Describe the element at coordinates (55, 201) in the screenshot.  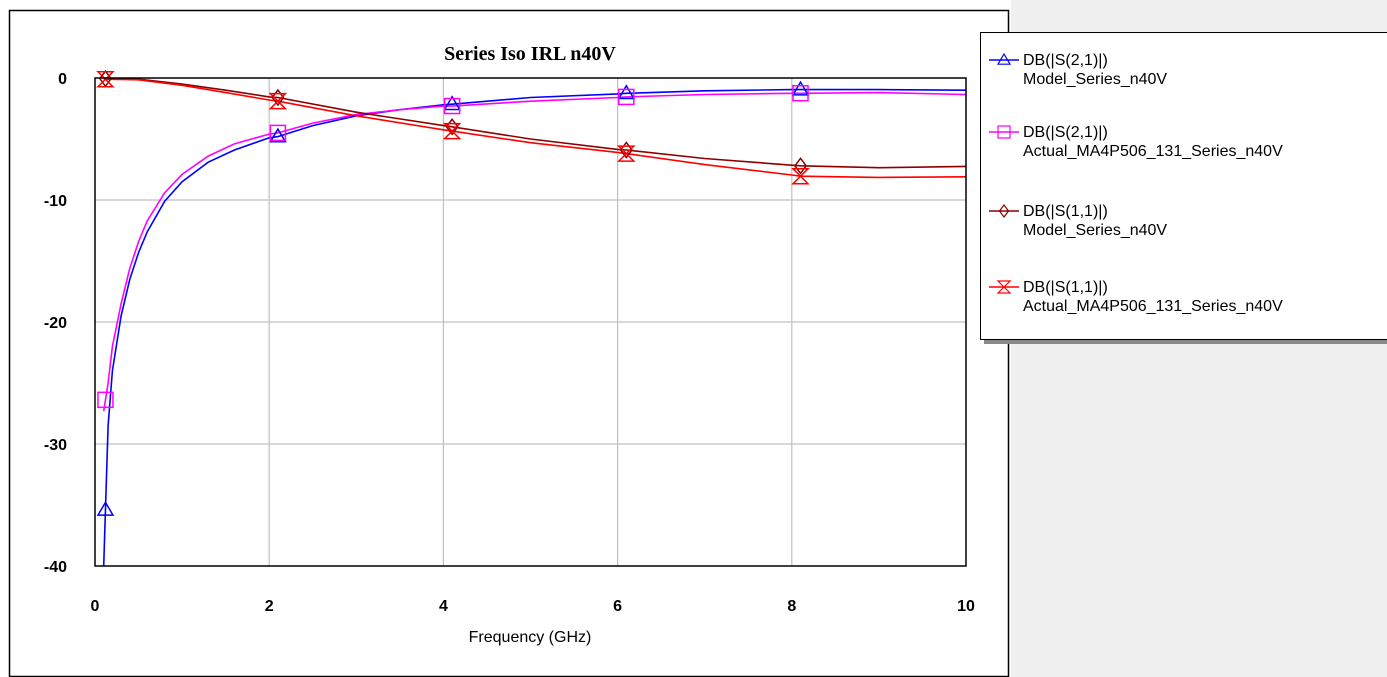
I see `y-tick-label: -10` at that location.